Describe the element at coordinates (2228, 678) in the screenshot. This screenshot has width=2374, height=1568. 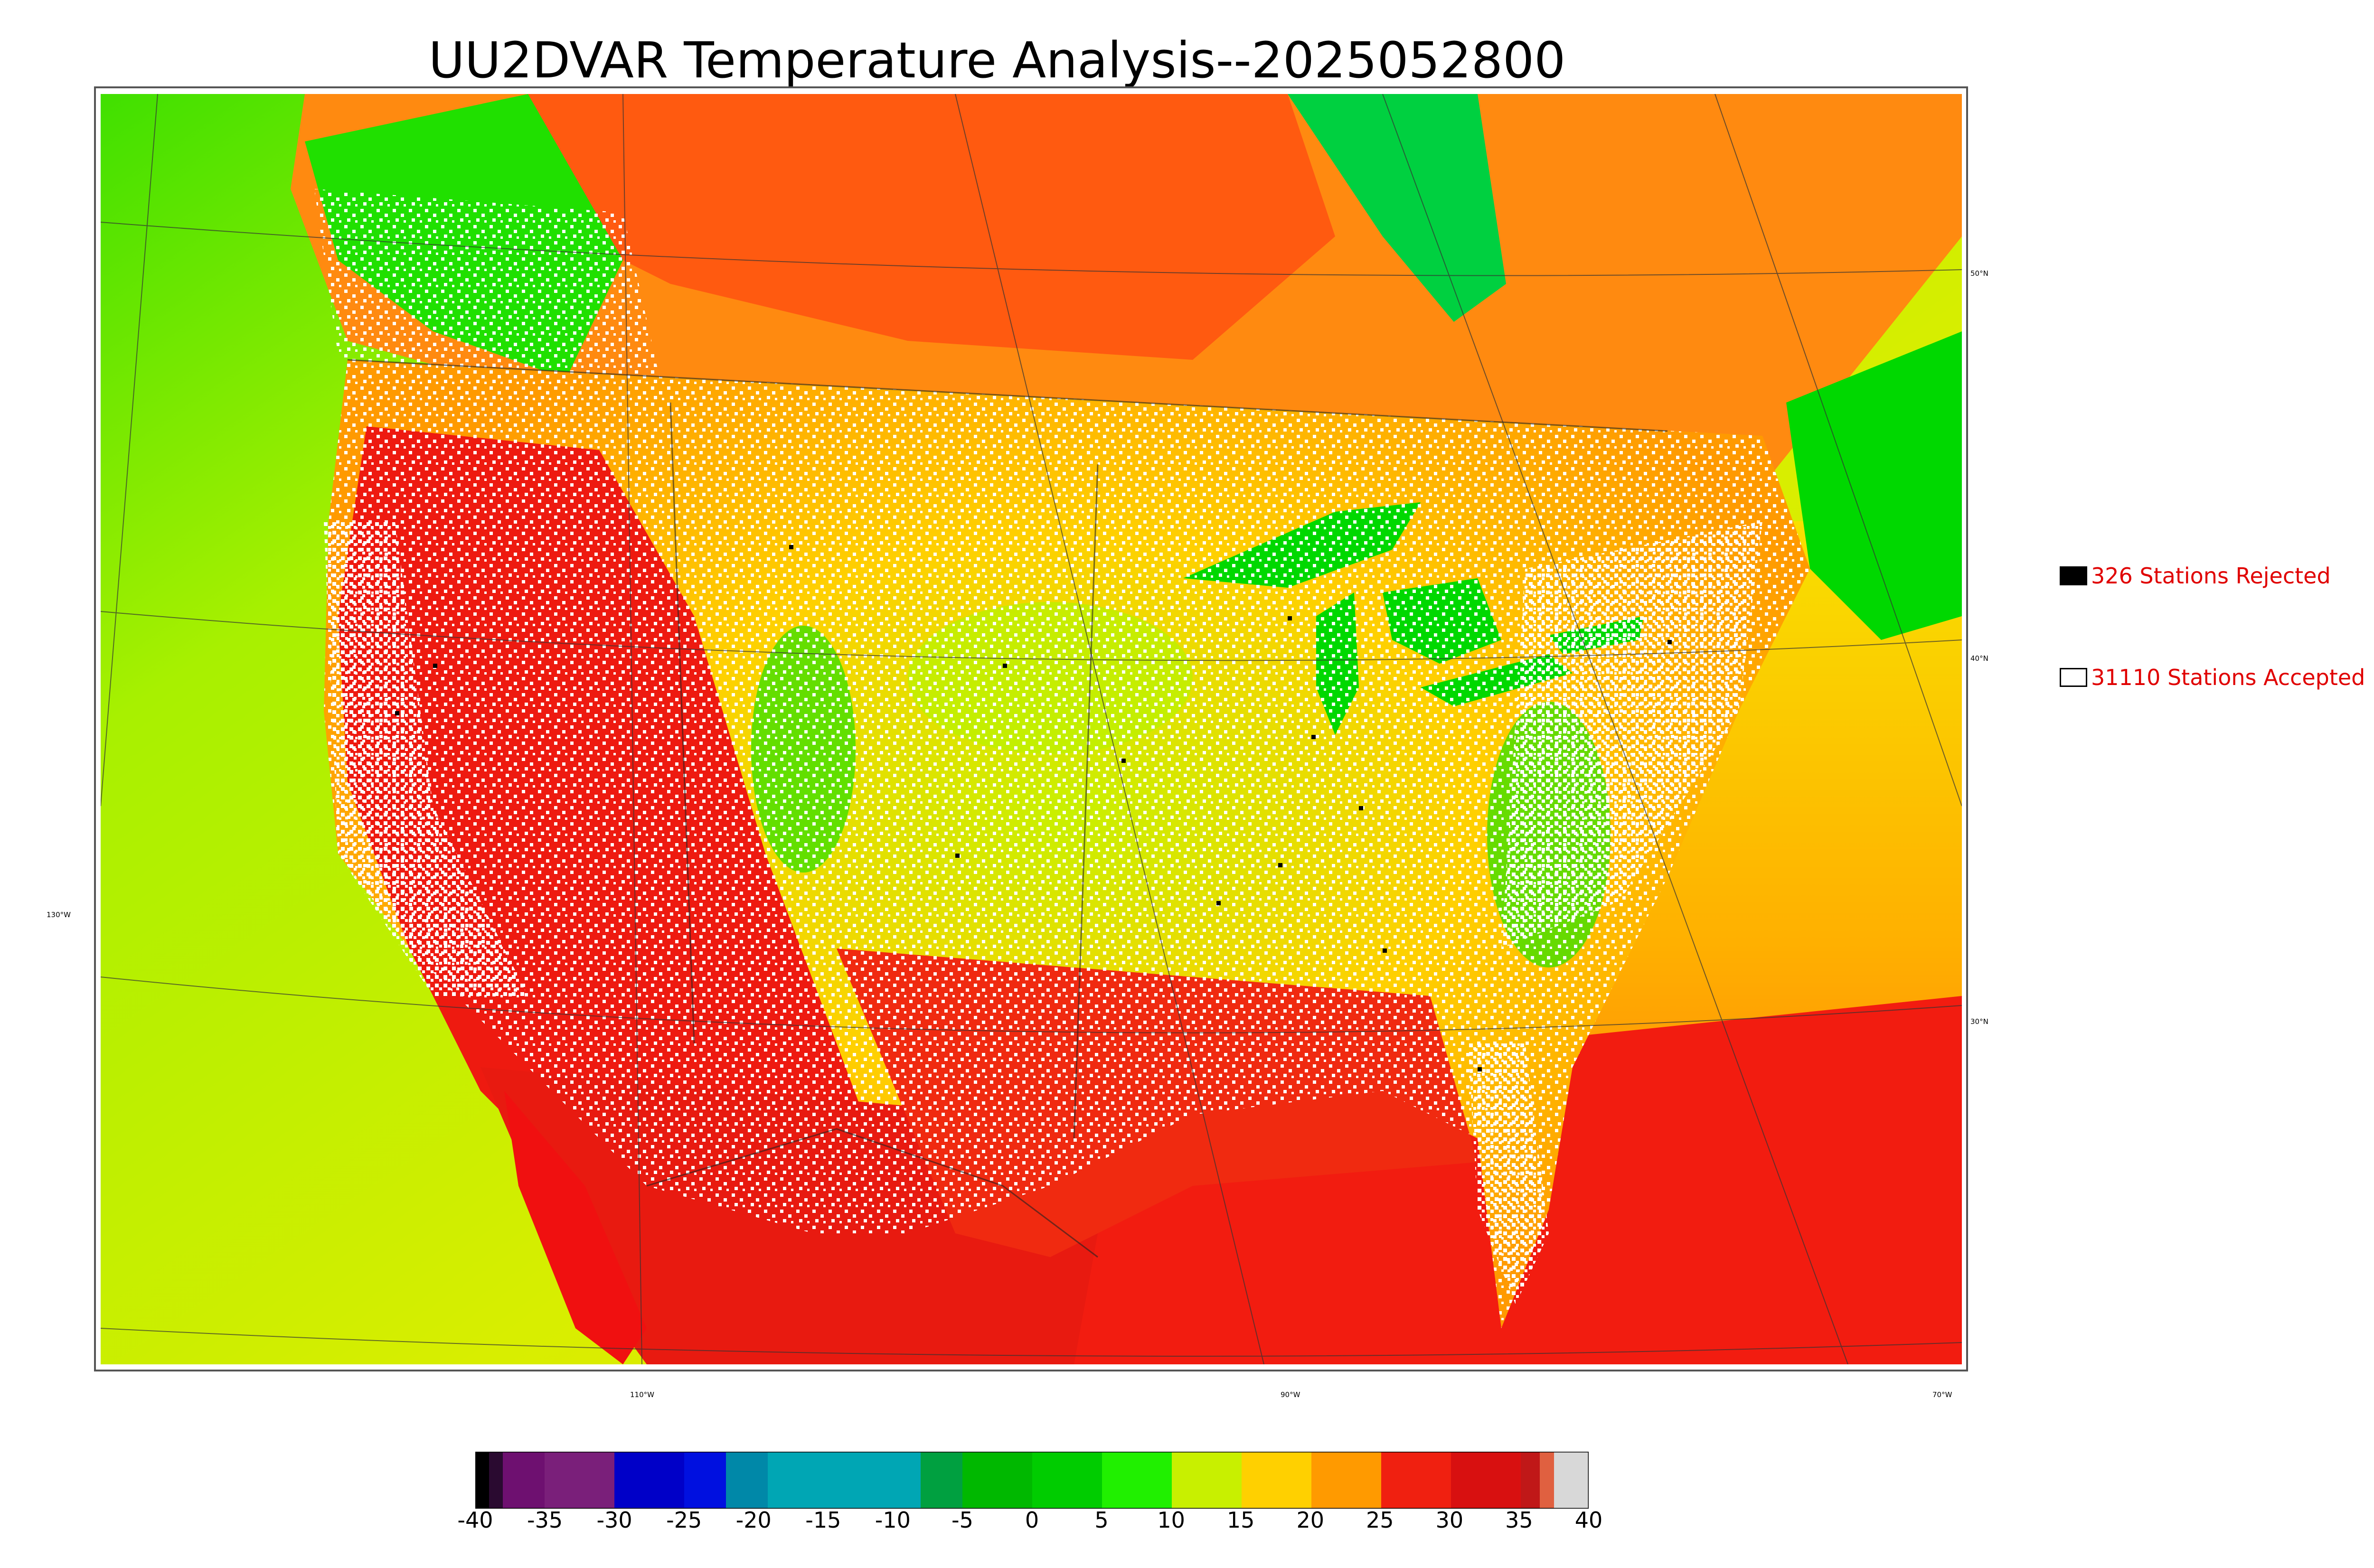
I see `accepted-label: 31110 Stations Accepted` at that location.